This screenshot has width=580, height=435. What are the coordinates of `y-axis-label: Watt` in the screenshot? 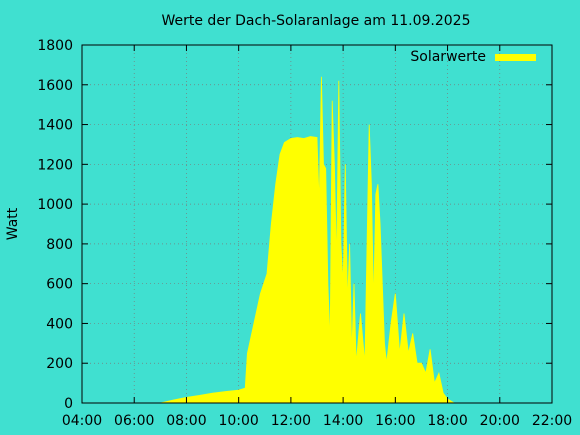 It's located at (13, 223).